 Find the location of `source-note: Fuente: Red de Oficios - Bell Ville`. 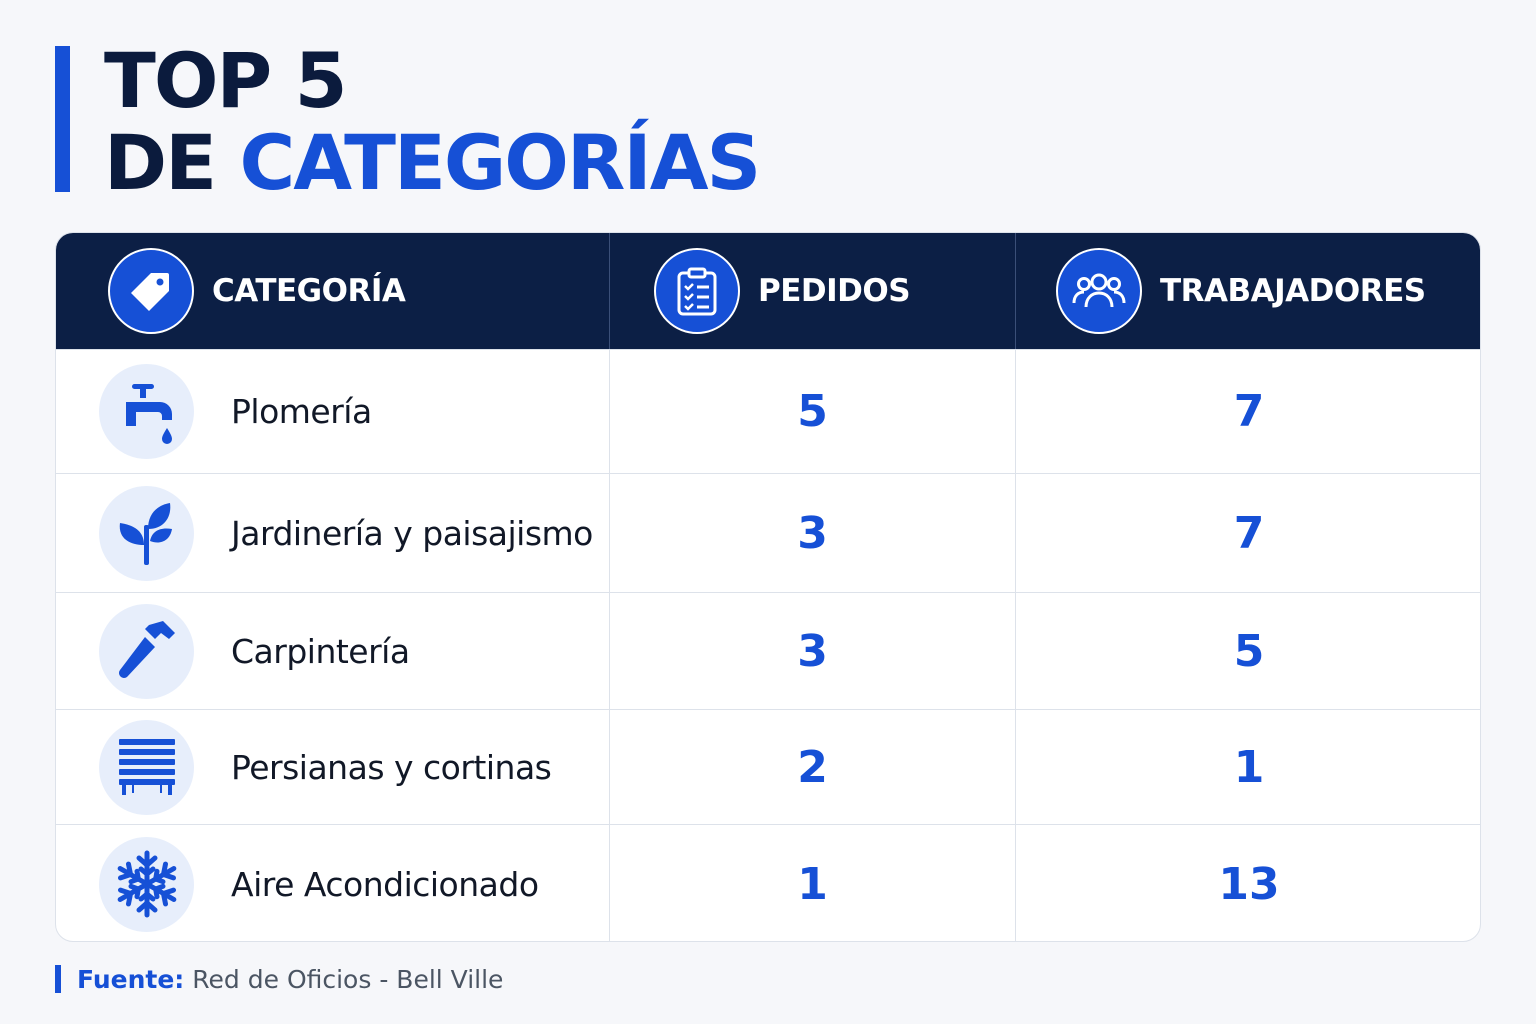

source-note: Fuente: Red de Oficios - Bell Ville is located at coordinates (279, 979).